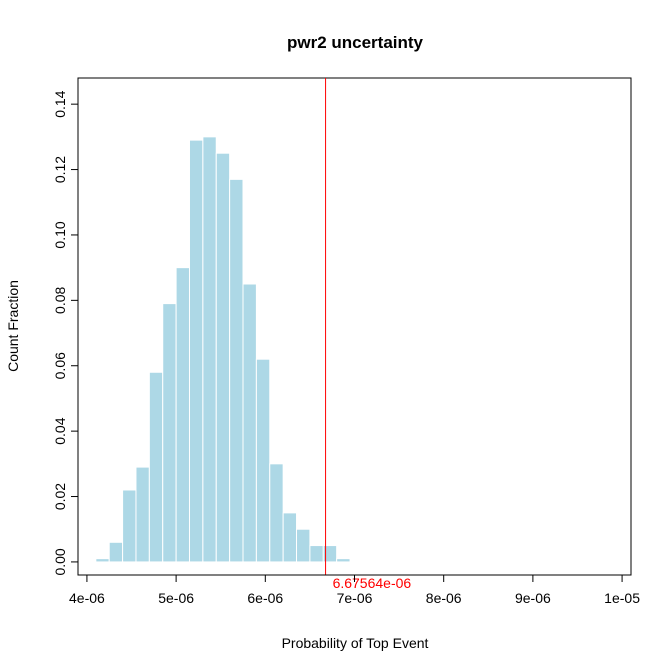 This screenshot has height=672, width=672. I want to click on reference-line-label: 6.67564e-06, so click(372, 583).